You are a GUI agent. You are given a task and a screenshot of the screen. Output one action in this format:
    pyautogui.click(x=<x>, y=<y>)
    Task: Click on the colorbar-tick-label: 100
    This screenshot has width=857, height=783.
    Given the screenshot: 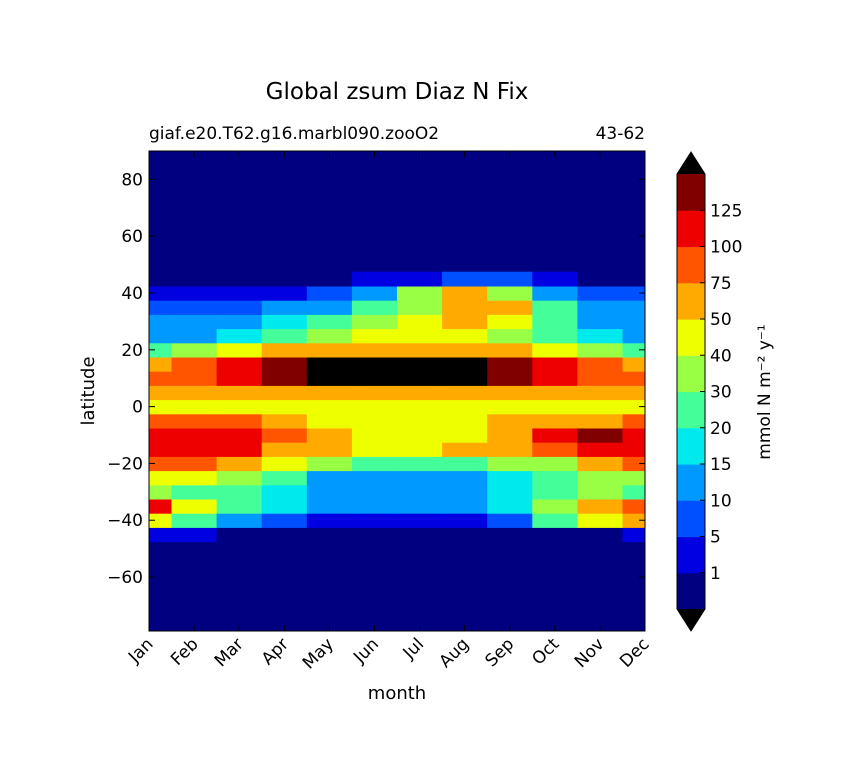 What is the action you would take?
    pyautogui.click(x=726, y=248)
    